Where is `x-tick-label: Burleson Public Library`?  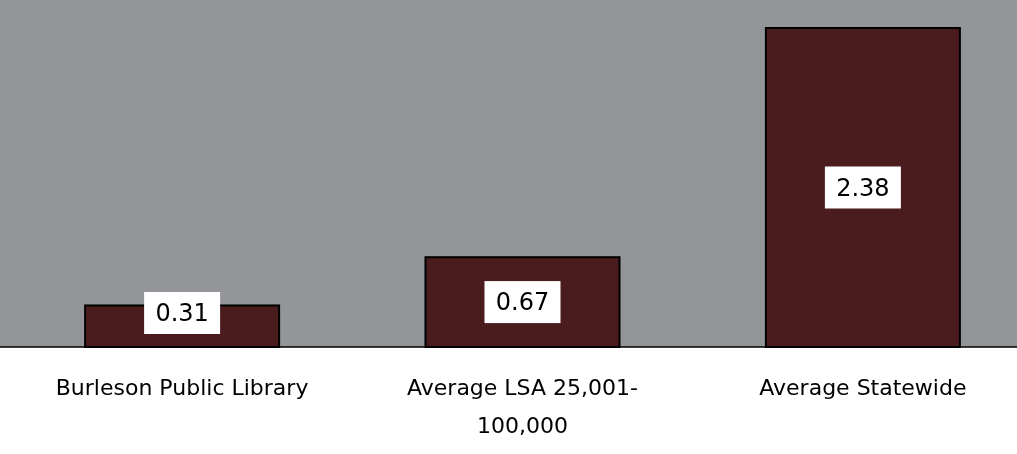 x-tick-label: Burleson Public Library is located at coordinates (182, 387).